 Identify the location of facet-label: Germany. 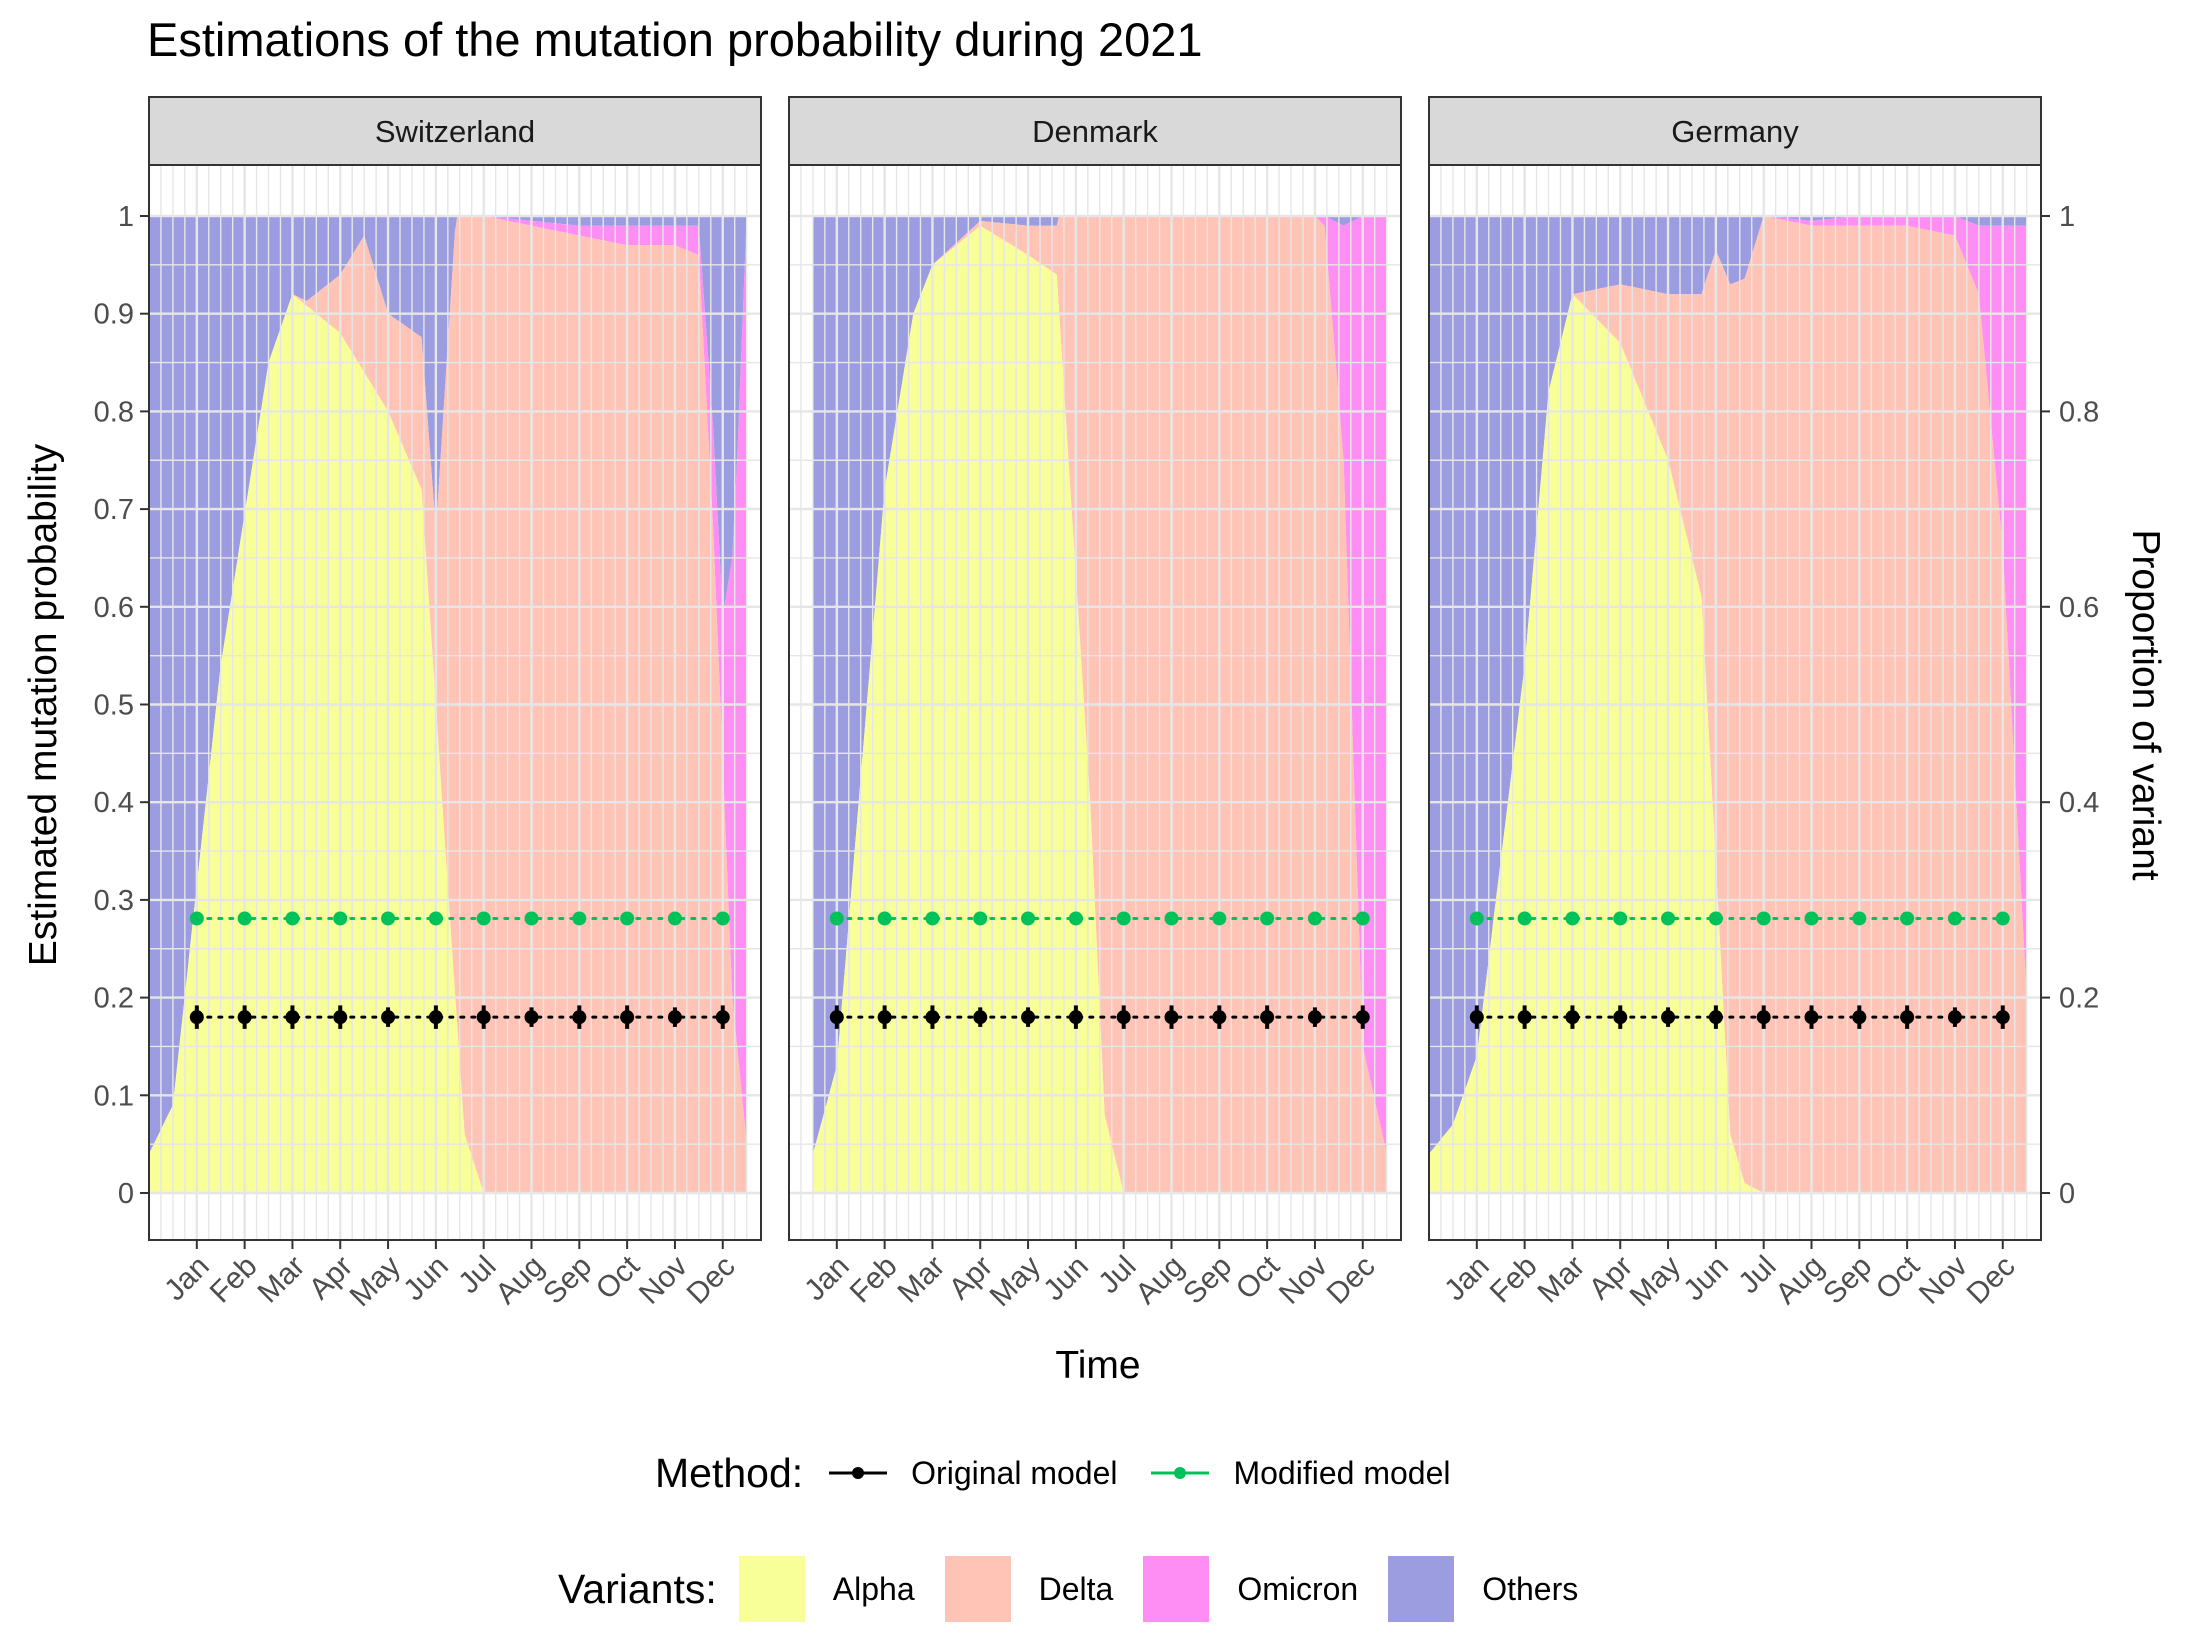
(1735, 131).